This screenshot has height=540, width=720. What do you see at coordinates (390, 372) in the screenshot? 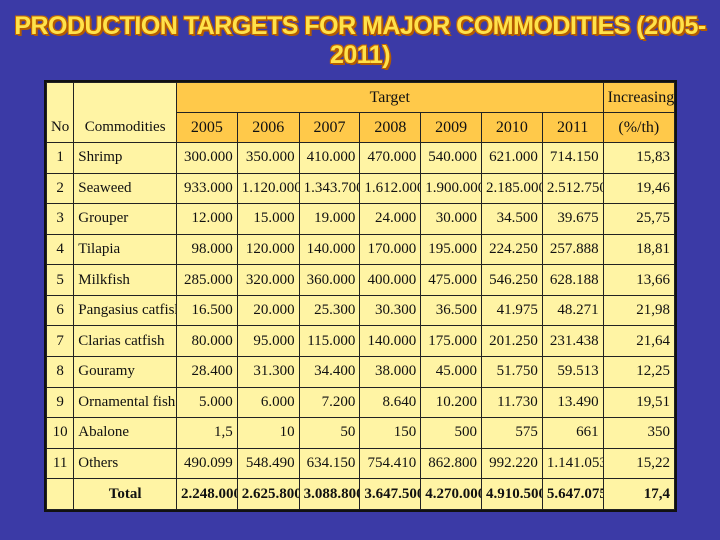
I see `target-value: 38.000` at bounding box center [390, 372].